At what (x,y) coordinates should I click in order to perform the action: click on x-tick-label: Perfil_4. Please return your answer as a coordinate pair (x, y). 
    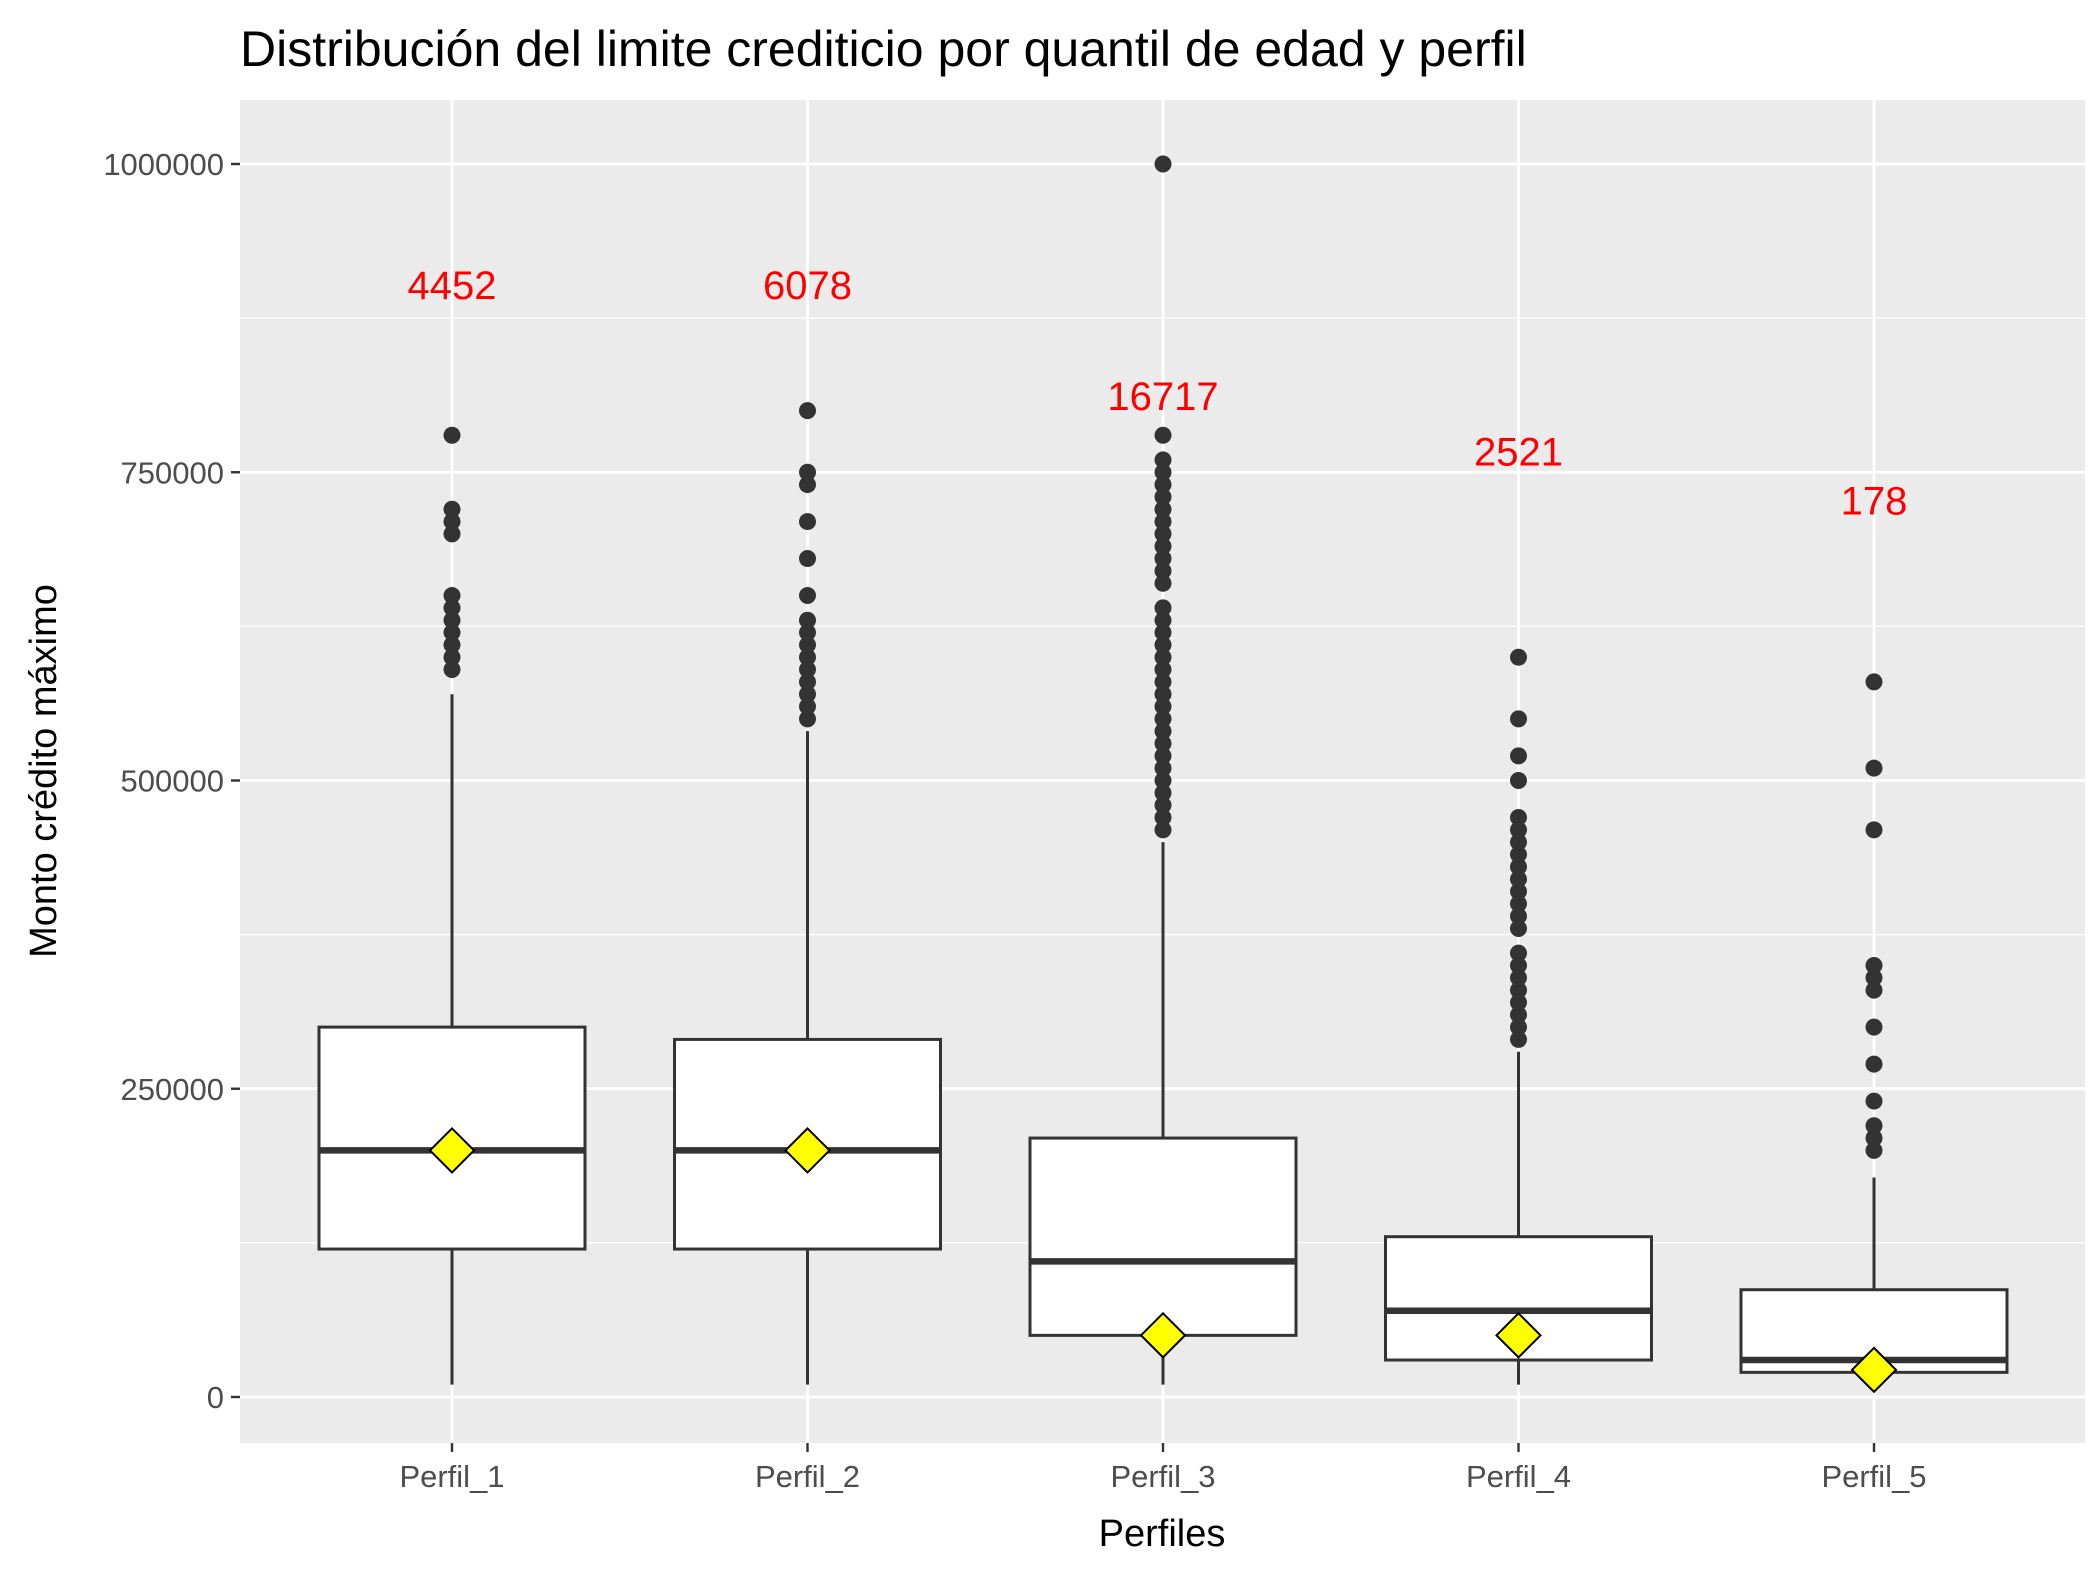
    Looking at the image, I should click on (1518, 1476).